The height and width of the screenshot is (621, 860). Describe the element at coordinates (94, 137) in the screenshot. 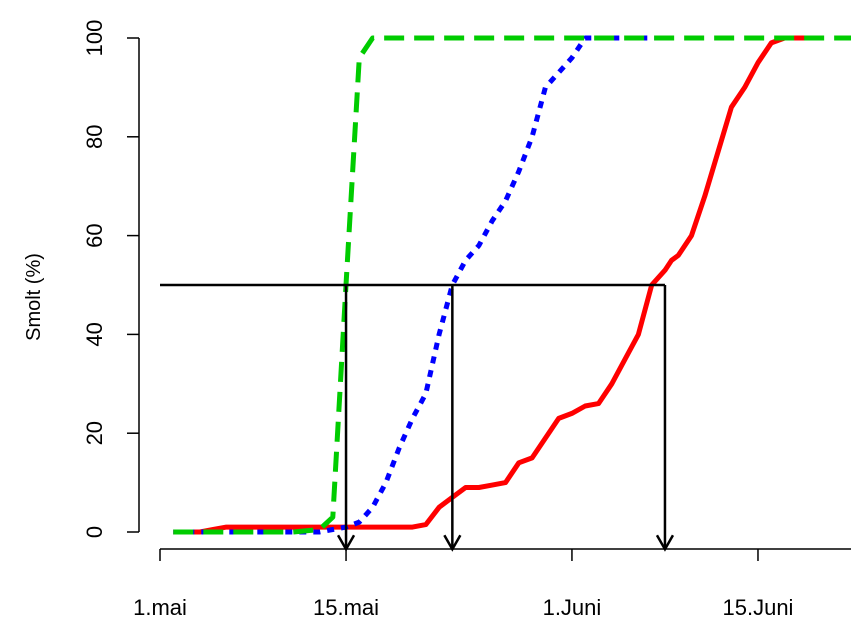

I see `y-tick-label: 80` at that location.